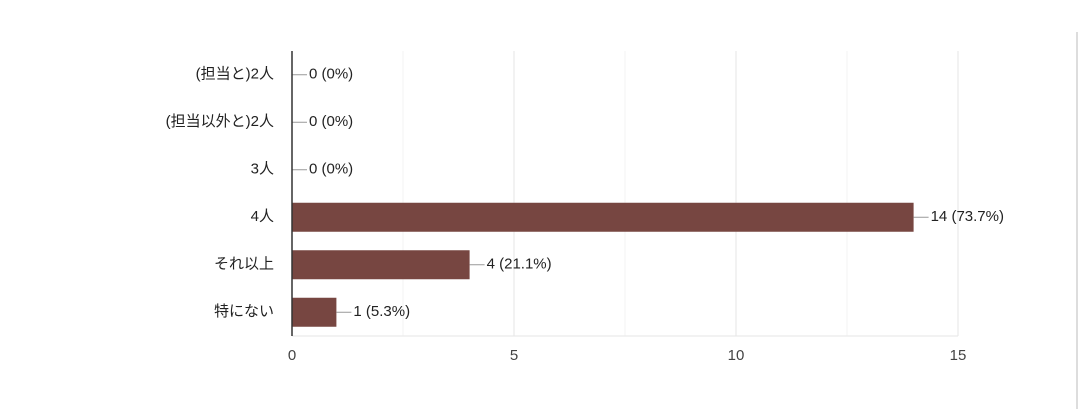 This screenshot has height=409, width=1079. What do you see at coordinates (262, 169) in the screenshot?
I see `y-tick-label: 3人` at bounding box center [262, 169].